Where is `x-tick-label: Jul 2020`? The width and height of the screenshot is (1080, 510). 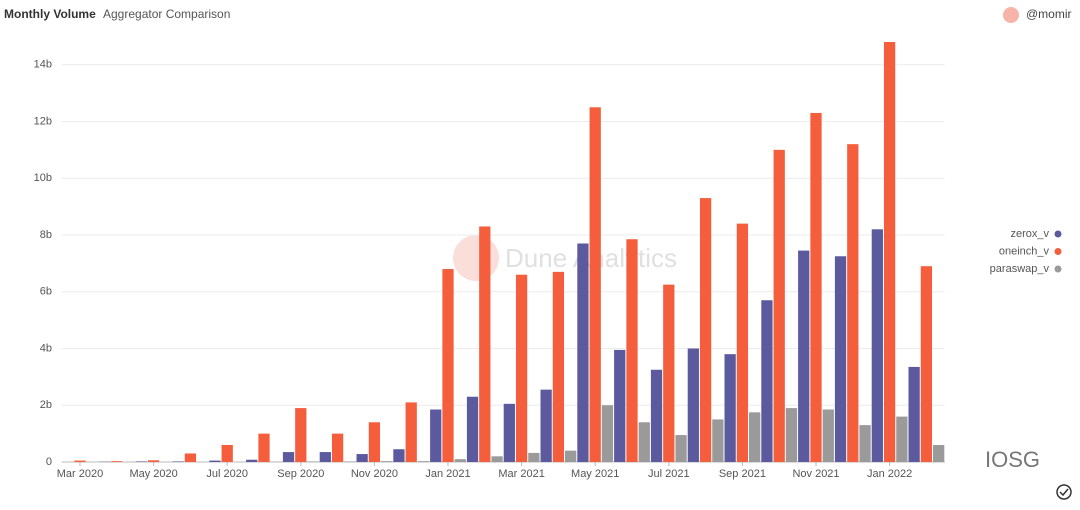
x-tick-label: Jul 2020 is located at coordinates (227, 474).